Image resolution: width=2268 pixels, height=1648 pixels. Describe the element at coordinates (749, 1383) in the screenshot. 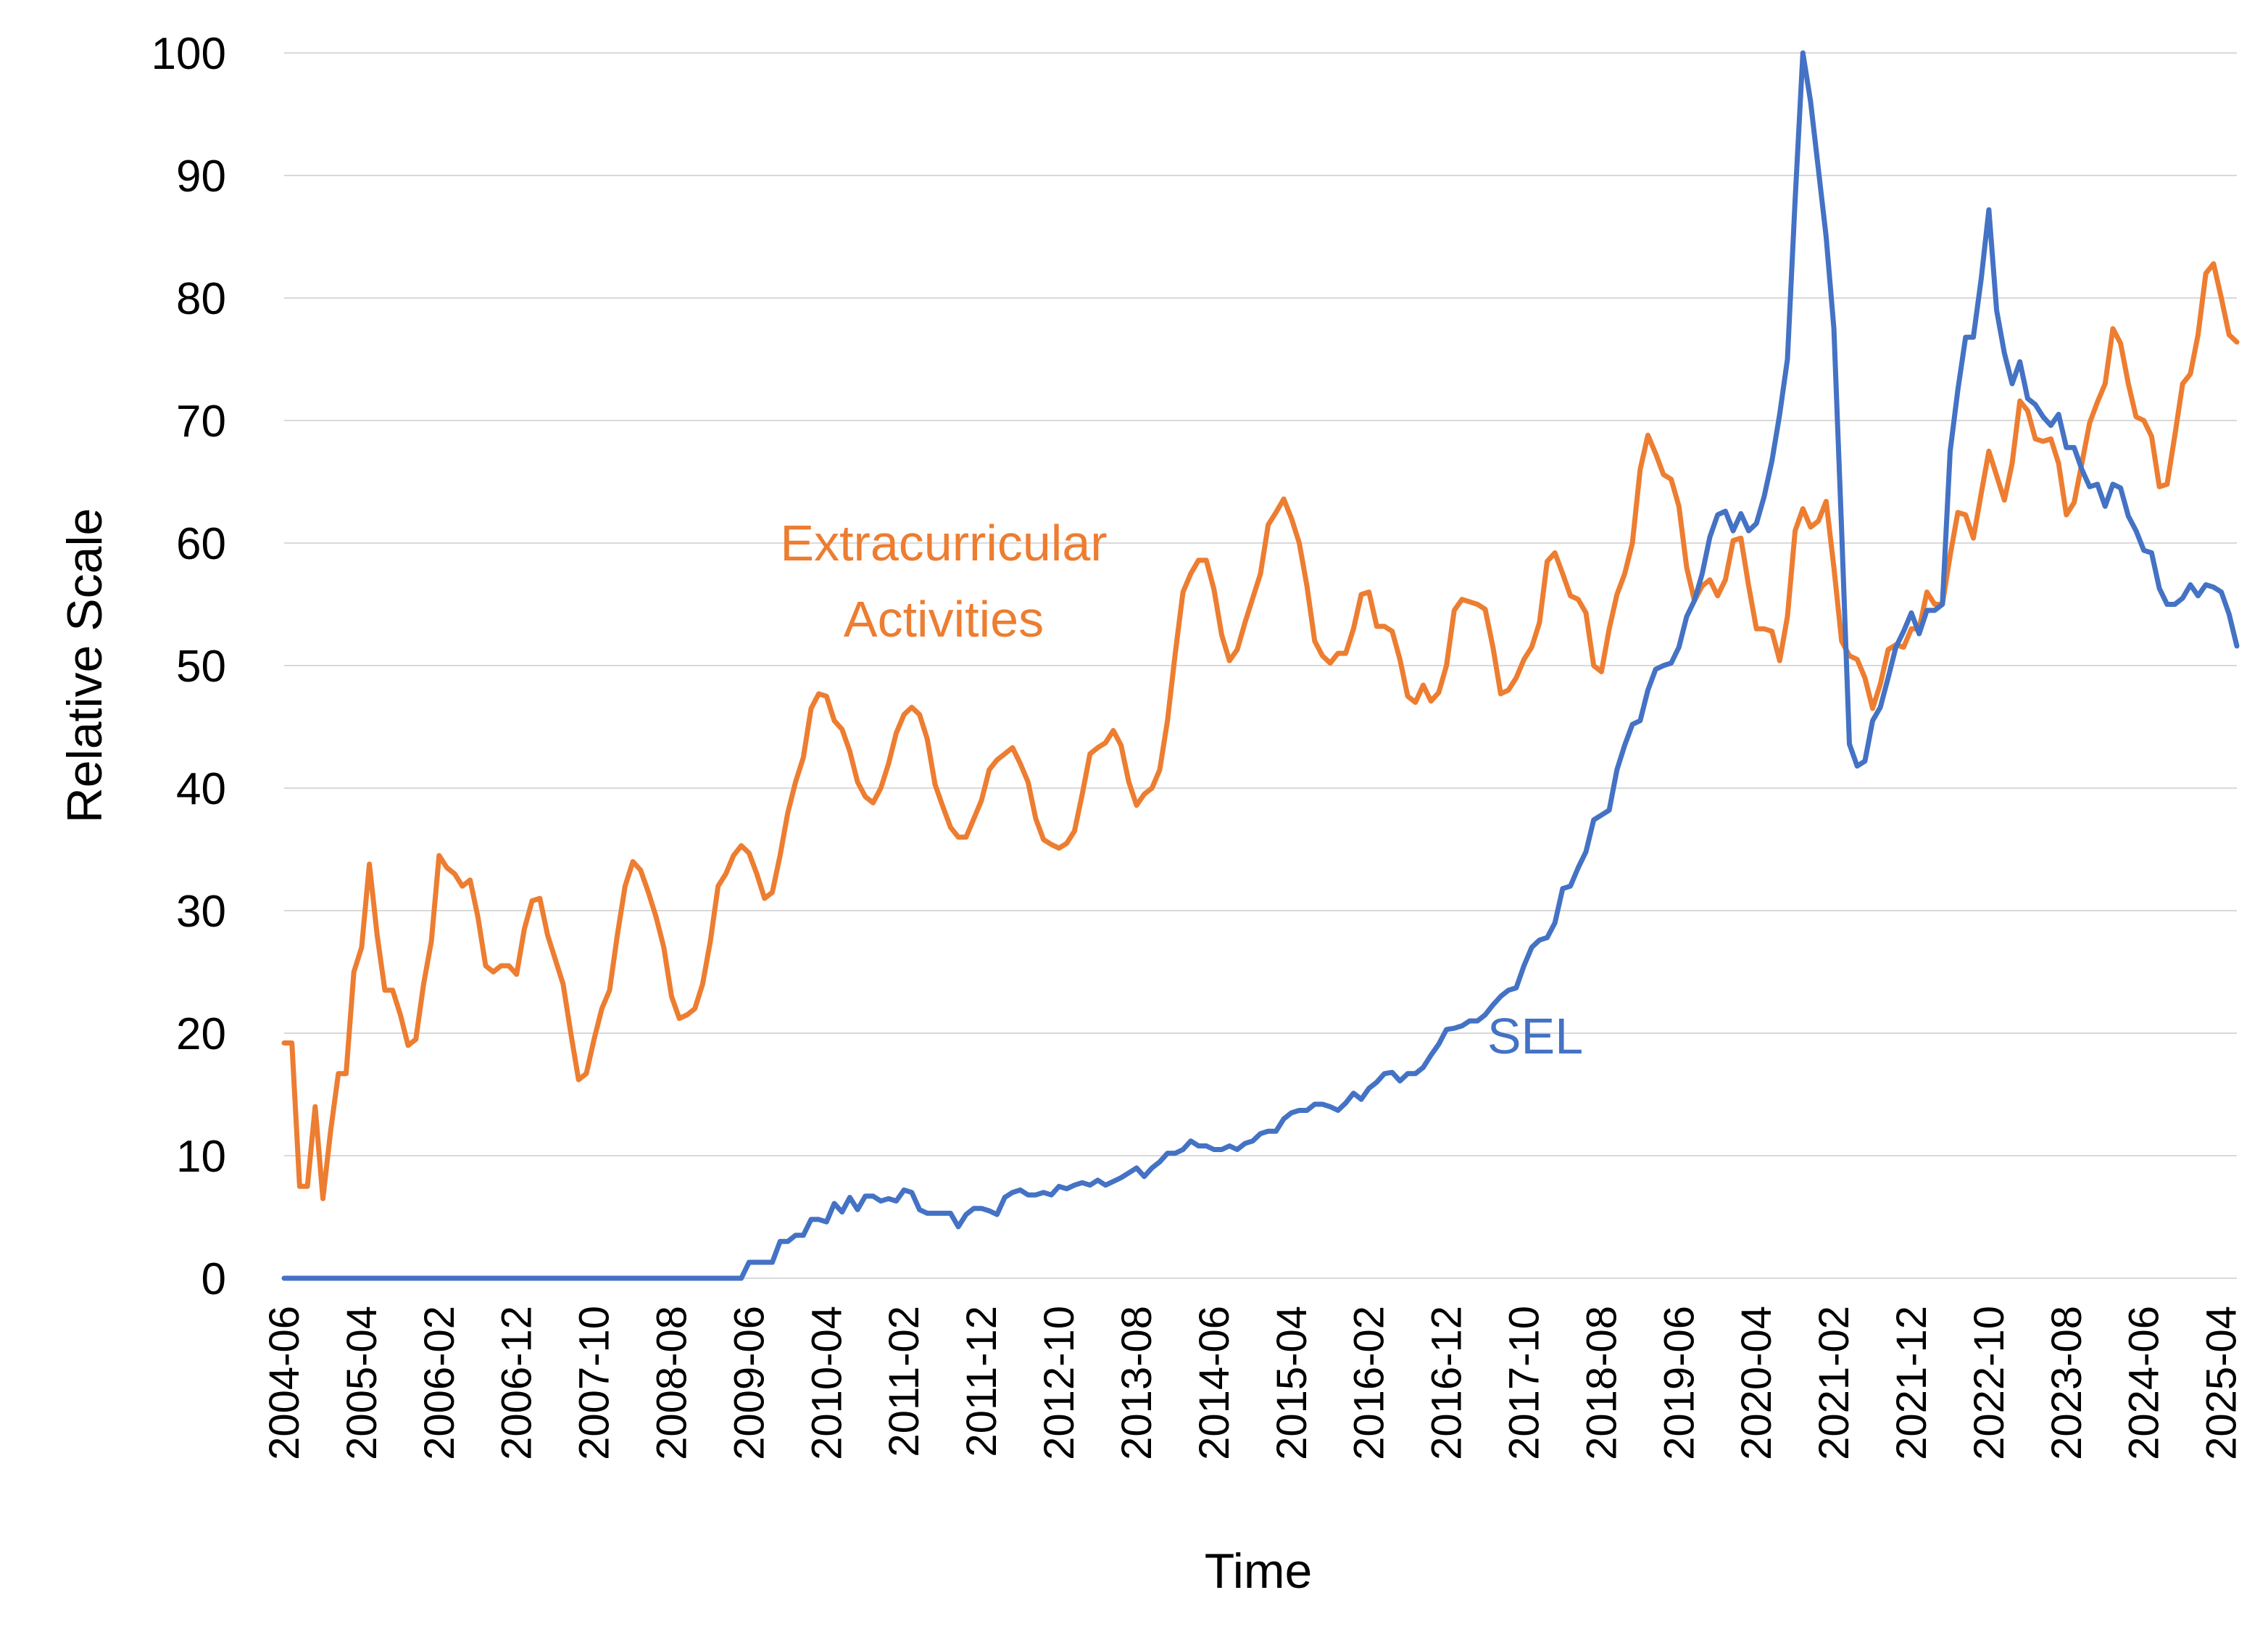

I see `x-tick-label: 2009-06` at that location.